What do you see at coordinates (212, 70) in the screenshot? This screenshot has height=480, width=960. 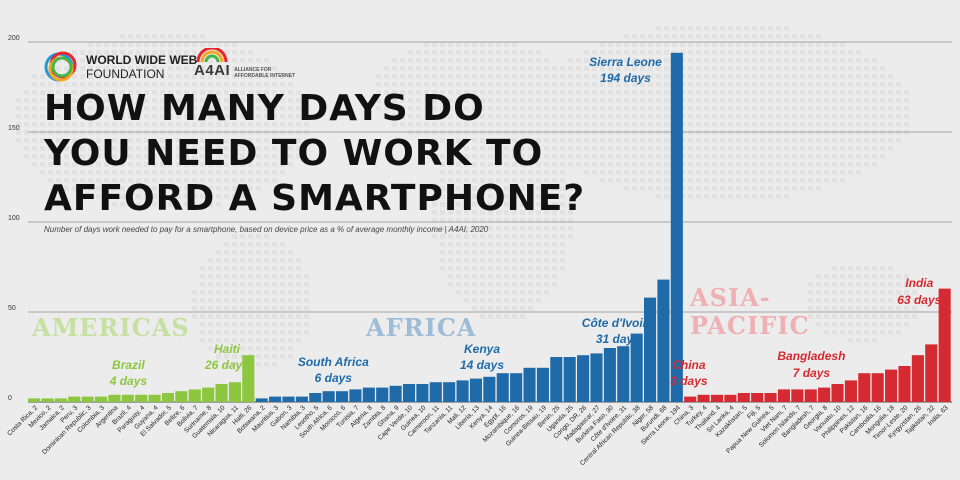 I see `a4ai-wordmark: A4AI` at bounding box center [212, 70].